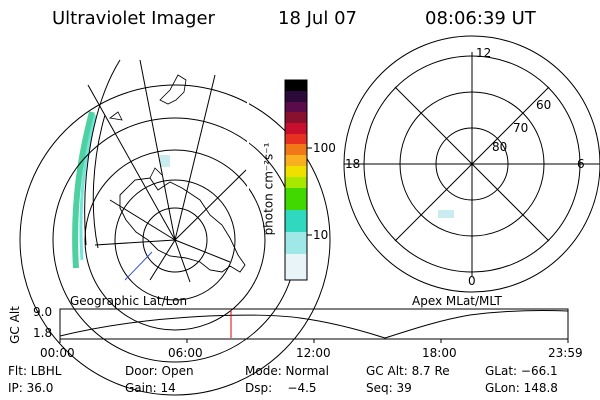 The image size is (600, 400). I want to click on timeline-xtick-12: 12:00, so click(313, 353).